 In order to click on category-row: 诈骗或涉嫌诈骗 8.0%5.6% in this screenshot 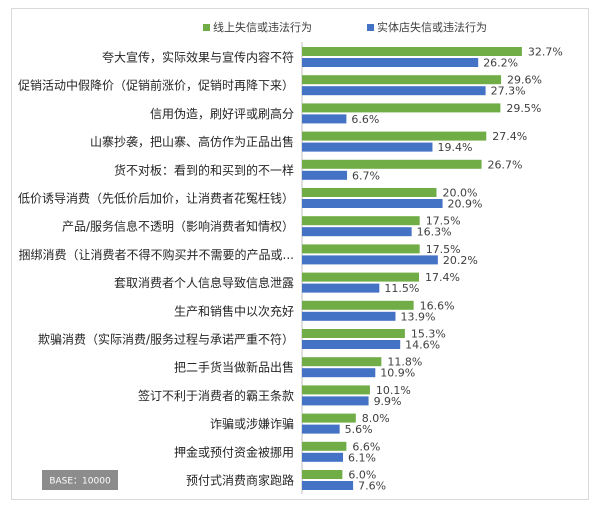, I will do `click(300, 424)`.